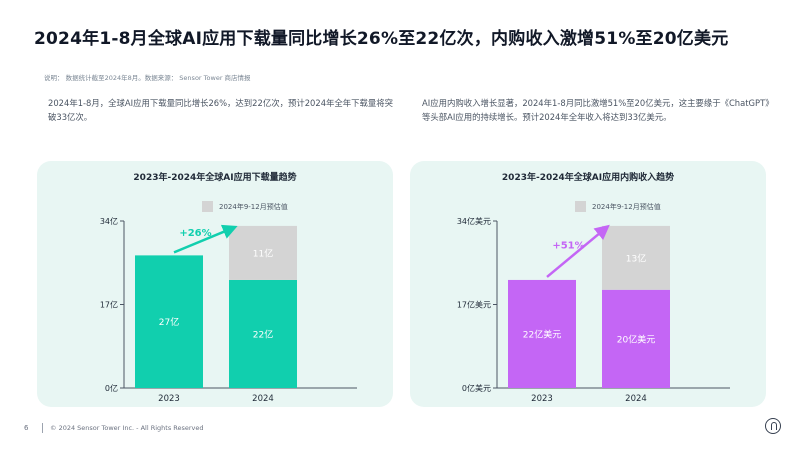  What do you see at coordinates (195, 233) in the screenshot?
I see `growth-label: +26%` at bounding box center [195, 233].